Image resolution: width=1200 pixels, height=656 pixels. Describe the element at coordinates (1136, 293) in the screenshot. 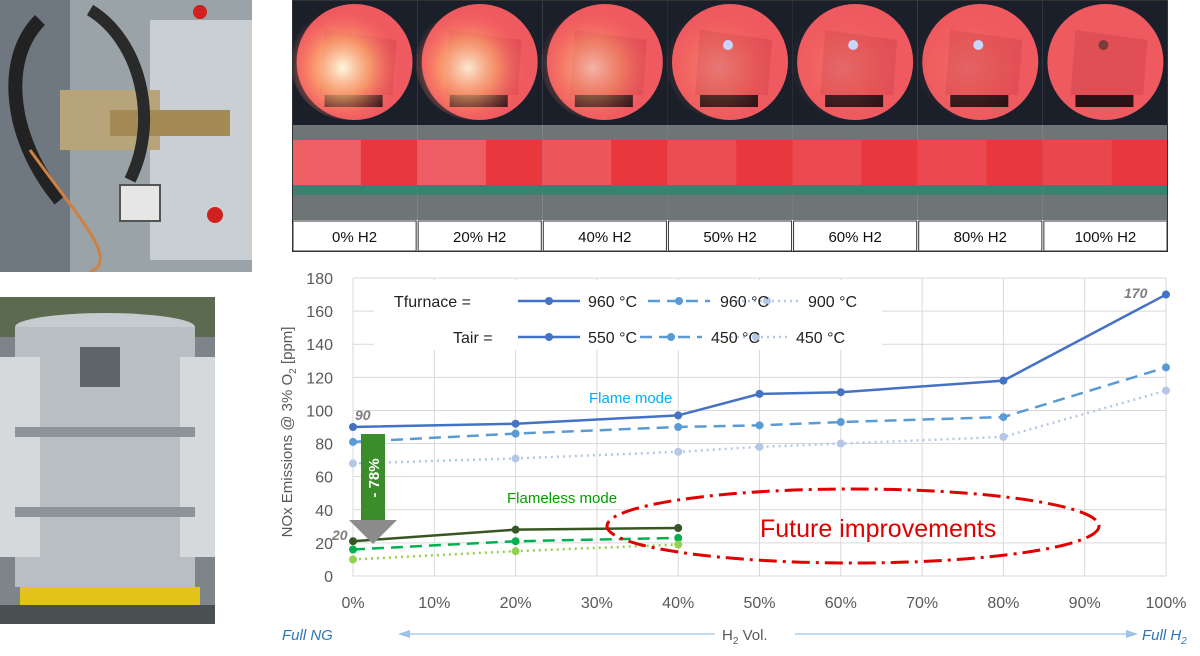

I see `value-label-170: 170` at that location.